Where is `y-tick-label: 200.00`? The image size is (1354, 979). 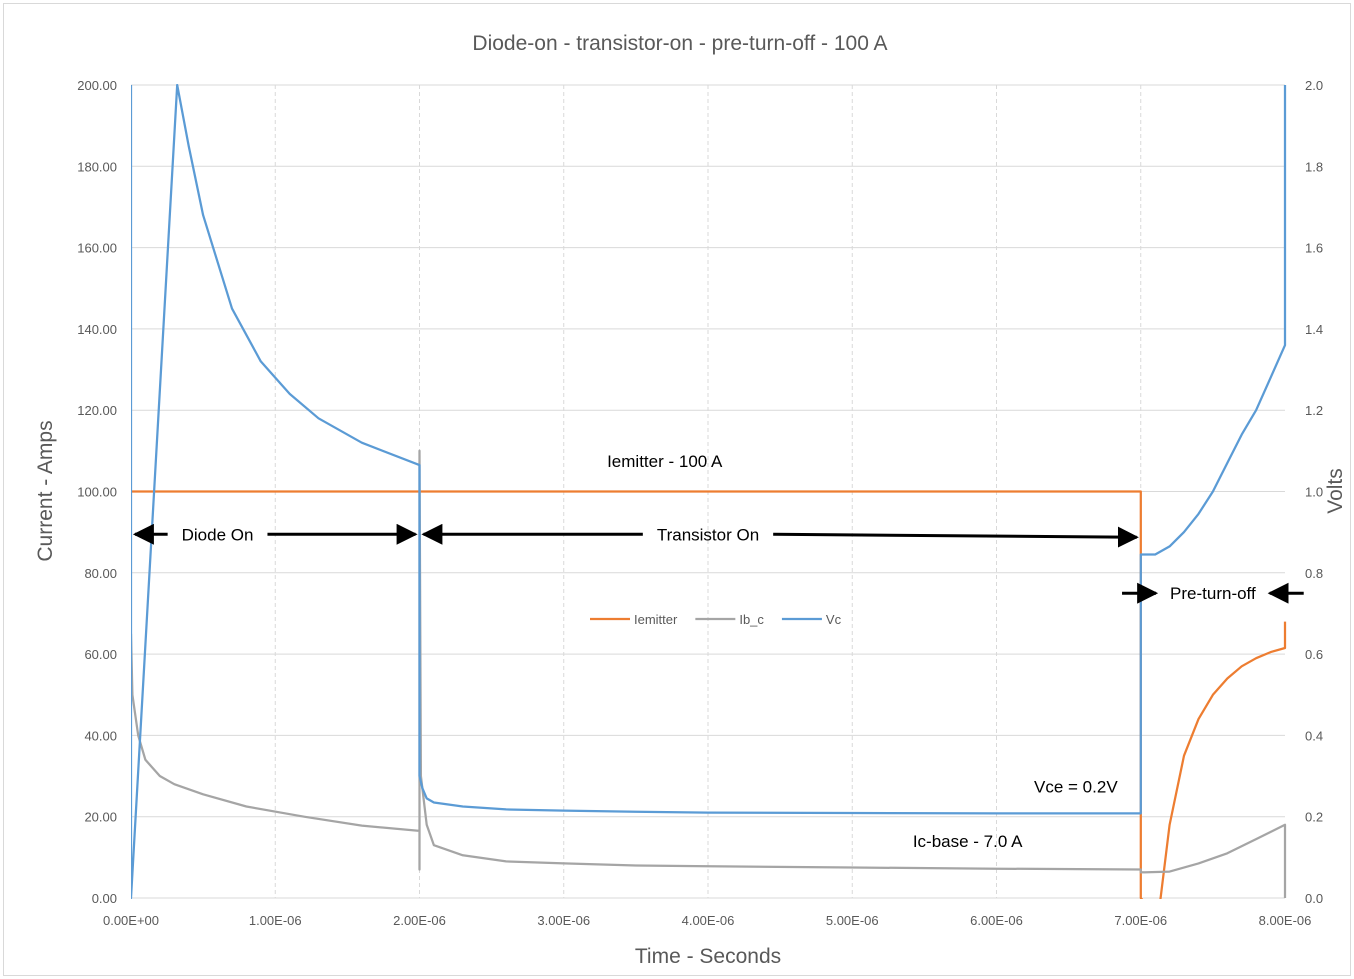 y-tick-label: 200.00 is located at coordinates (97, 85).